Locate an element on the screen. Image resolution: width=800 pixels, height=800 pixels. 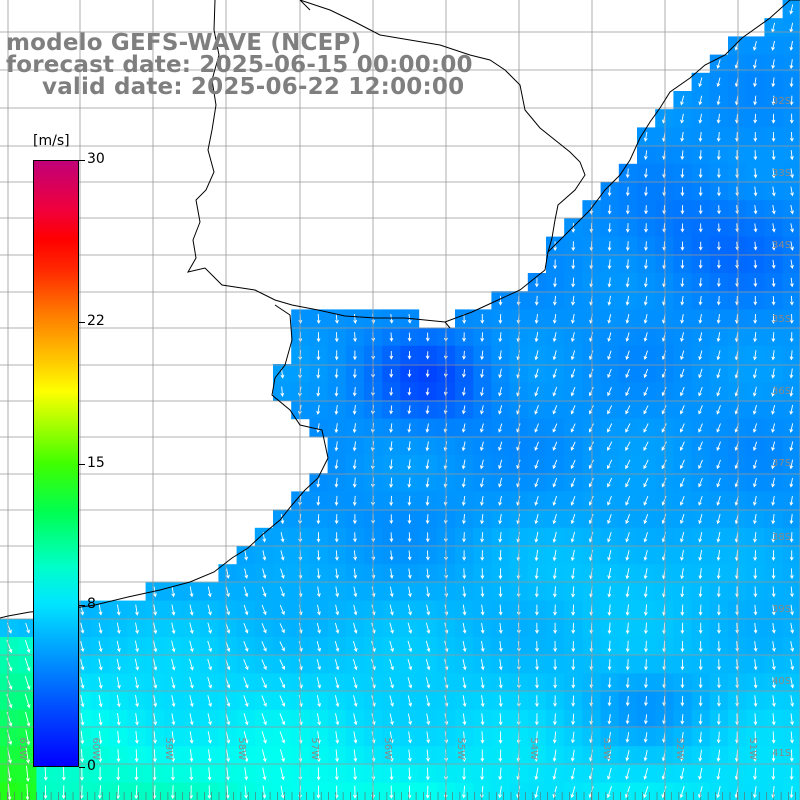
longitude-label: 54W is located at coordinates (533, 748).